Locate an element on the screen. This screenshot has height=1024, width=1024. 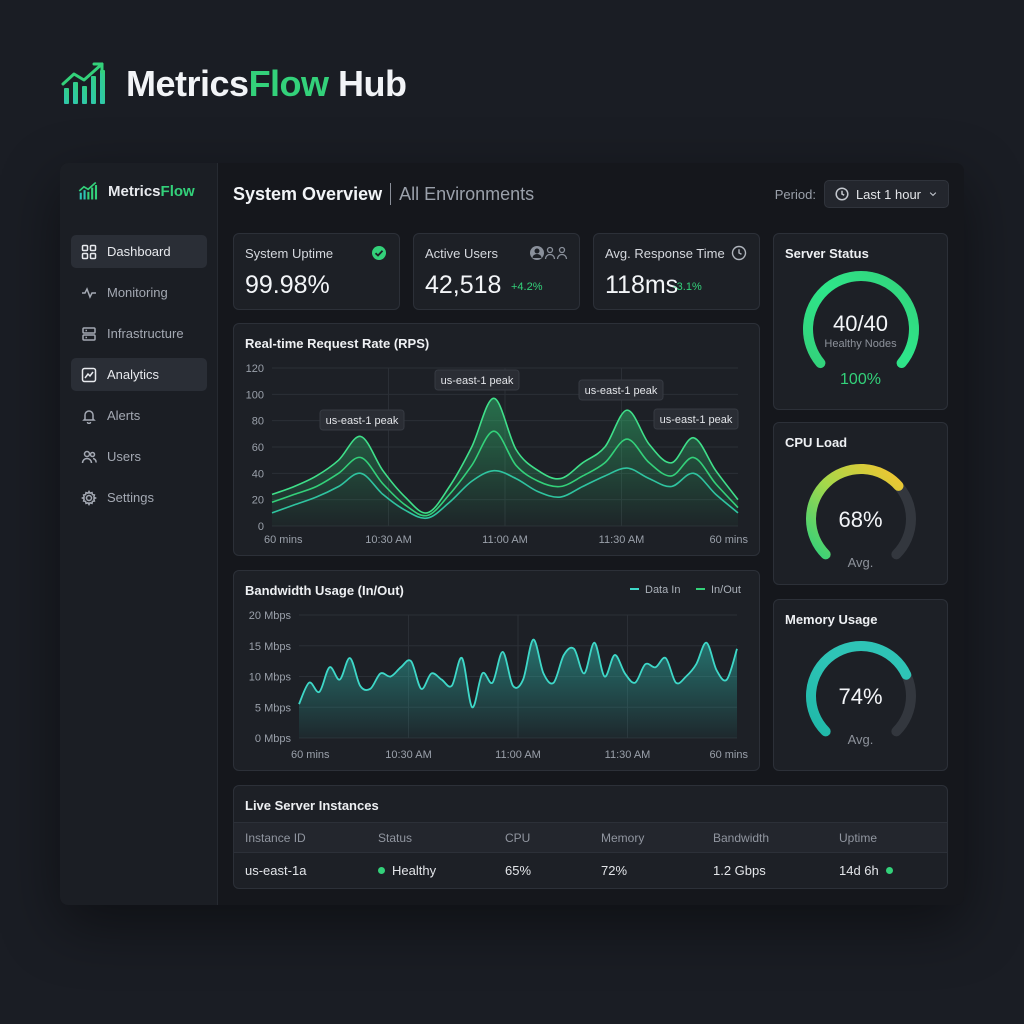
column-header: Uptime is located at coordinates (887, 837).